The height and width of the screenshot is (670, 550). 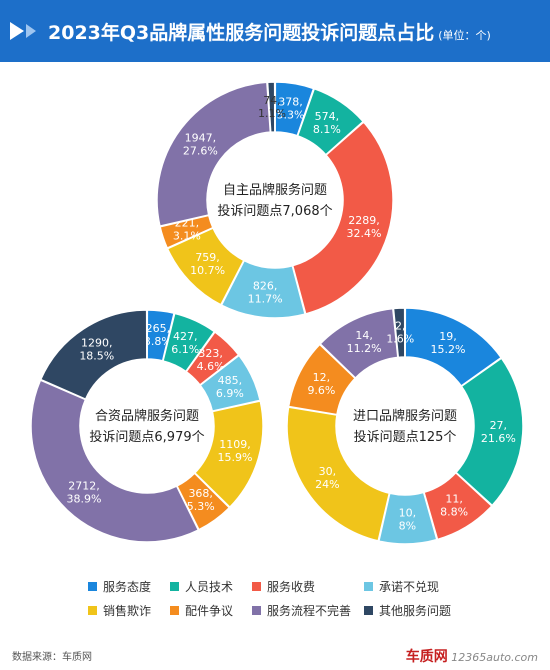 I want to click on header-arrow-accent-icon, so click(x=31, y=31).